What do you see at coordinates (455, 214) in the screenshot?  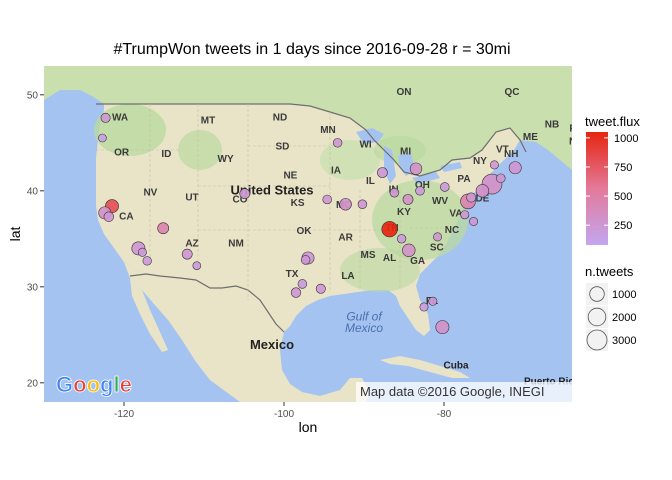 I see `state-label-va: VA` at bounding box center [455, 214].